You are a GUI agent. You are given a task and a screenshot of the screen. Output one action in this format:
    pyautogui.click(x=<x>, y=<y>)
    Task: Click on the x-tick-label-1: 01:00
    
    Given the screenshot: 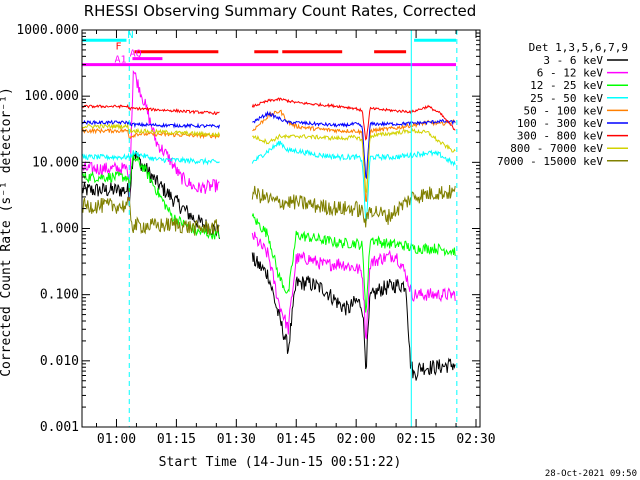 What is the action you would take?
    pyautogui.click(x=116, y=439)
    